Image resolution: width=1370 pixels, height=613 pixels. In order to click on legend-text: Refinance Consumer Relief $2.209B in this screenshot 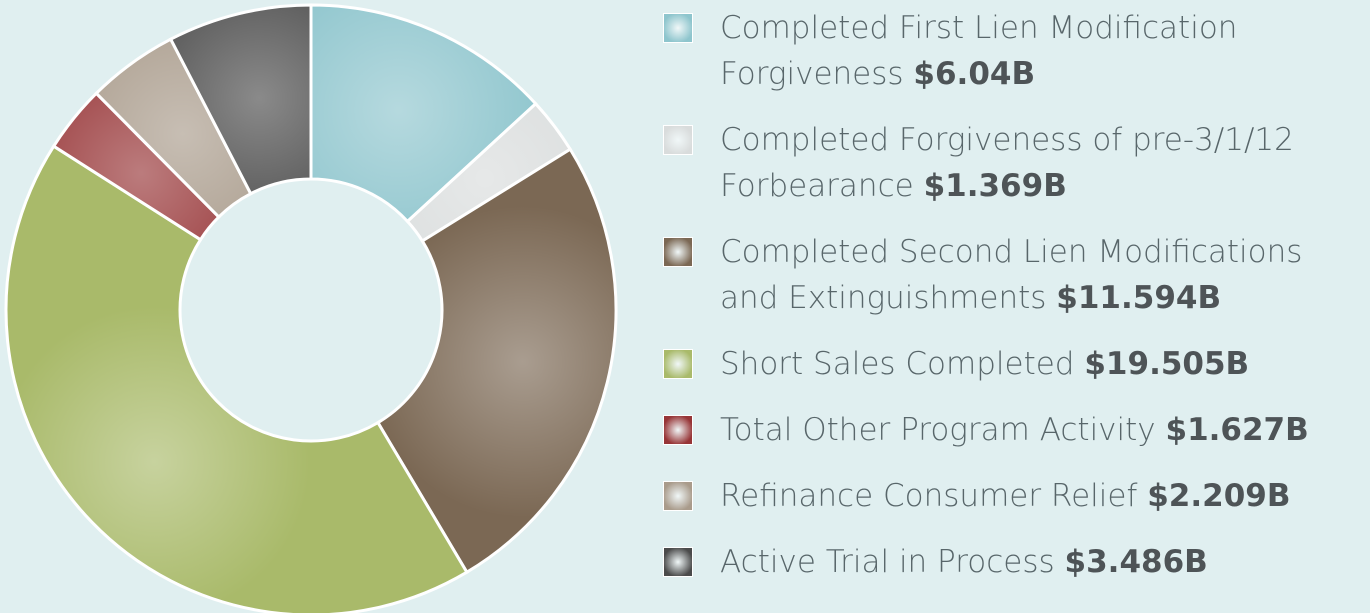, I will do `click(1040, 496)`.